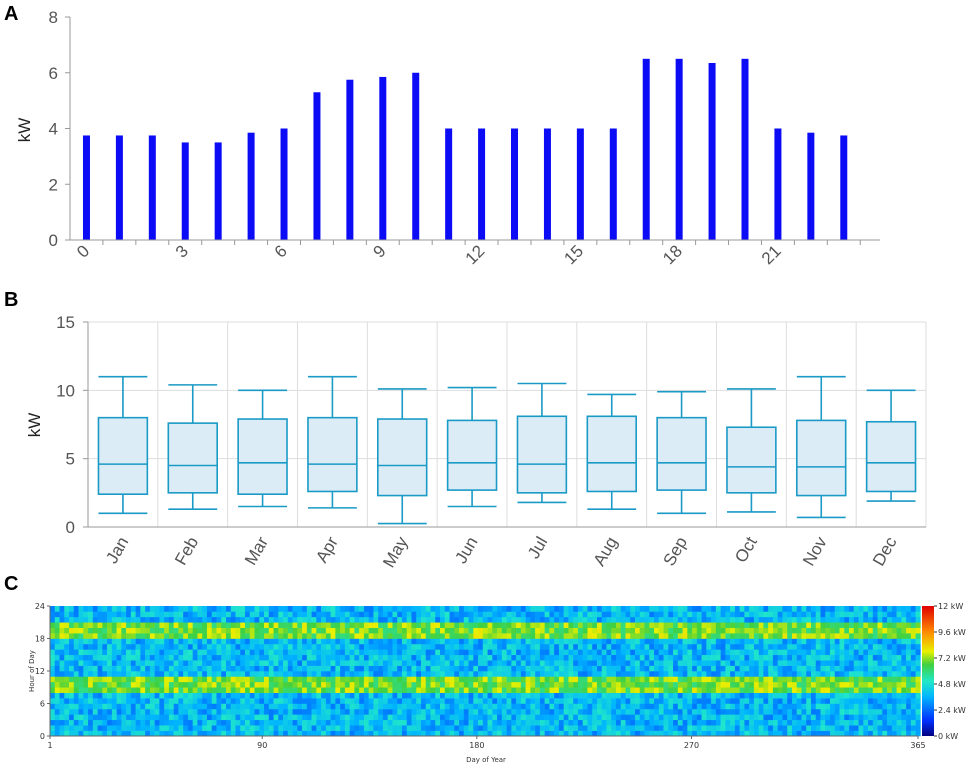 This screenshot has height=764, width=969. What do you see at coordinates (11, 584) in the screenshot?
I see `panel-label-c: C` at bounding box center [11, 584].